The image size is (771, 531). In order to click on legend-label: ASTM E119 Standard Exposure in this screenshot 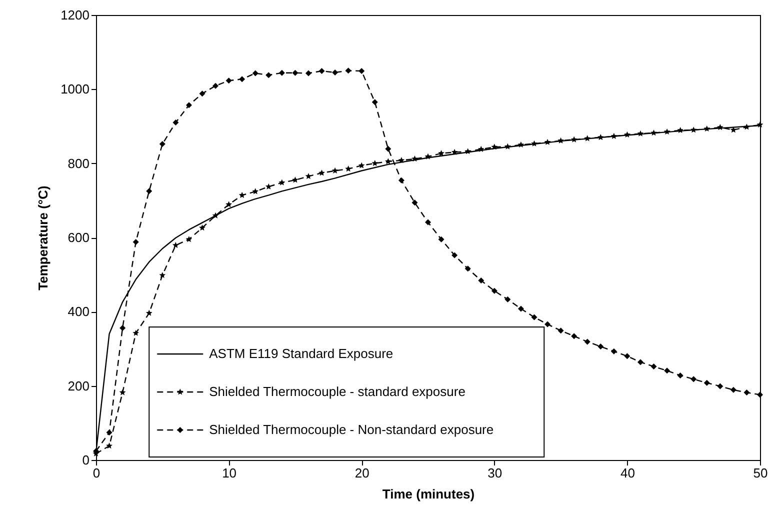, I will do `click(301, 353)`.